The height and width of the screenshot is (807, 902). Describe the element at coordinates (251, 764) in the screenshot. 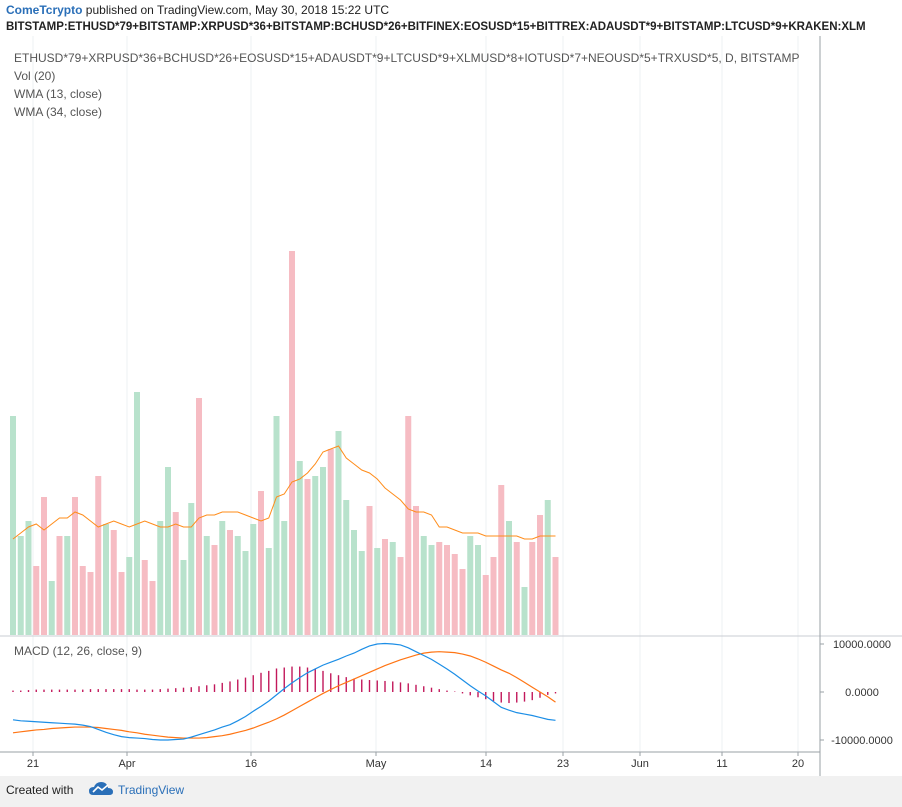

I see `time-tick-label: 16` at that location.